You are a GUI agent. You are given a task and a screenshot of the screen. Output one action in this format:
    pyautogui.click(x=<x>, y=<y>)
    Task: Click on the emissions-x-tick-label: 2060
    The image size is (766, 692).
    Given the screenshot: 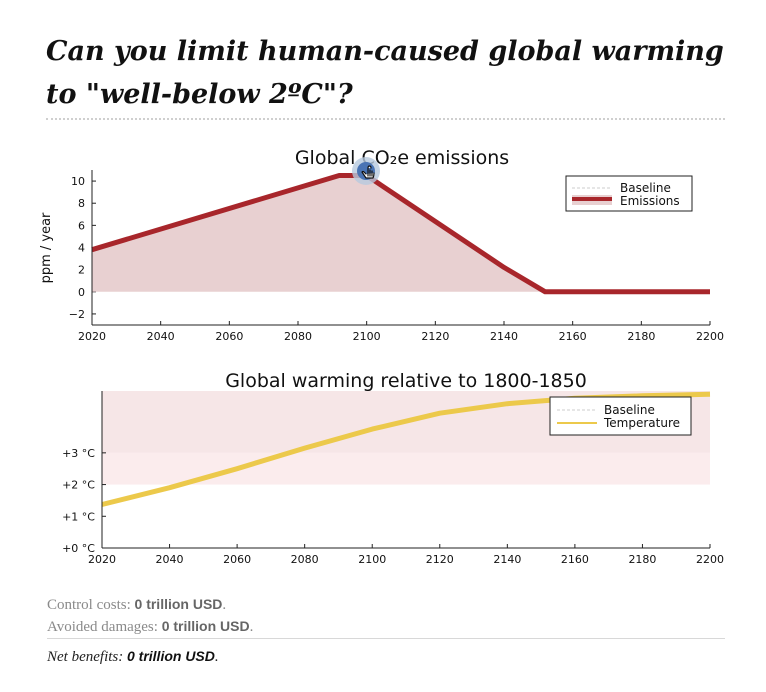 What is the action you would take?
    pyautogui.click(x=229, y=336)
    